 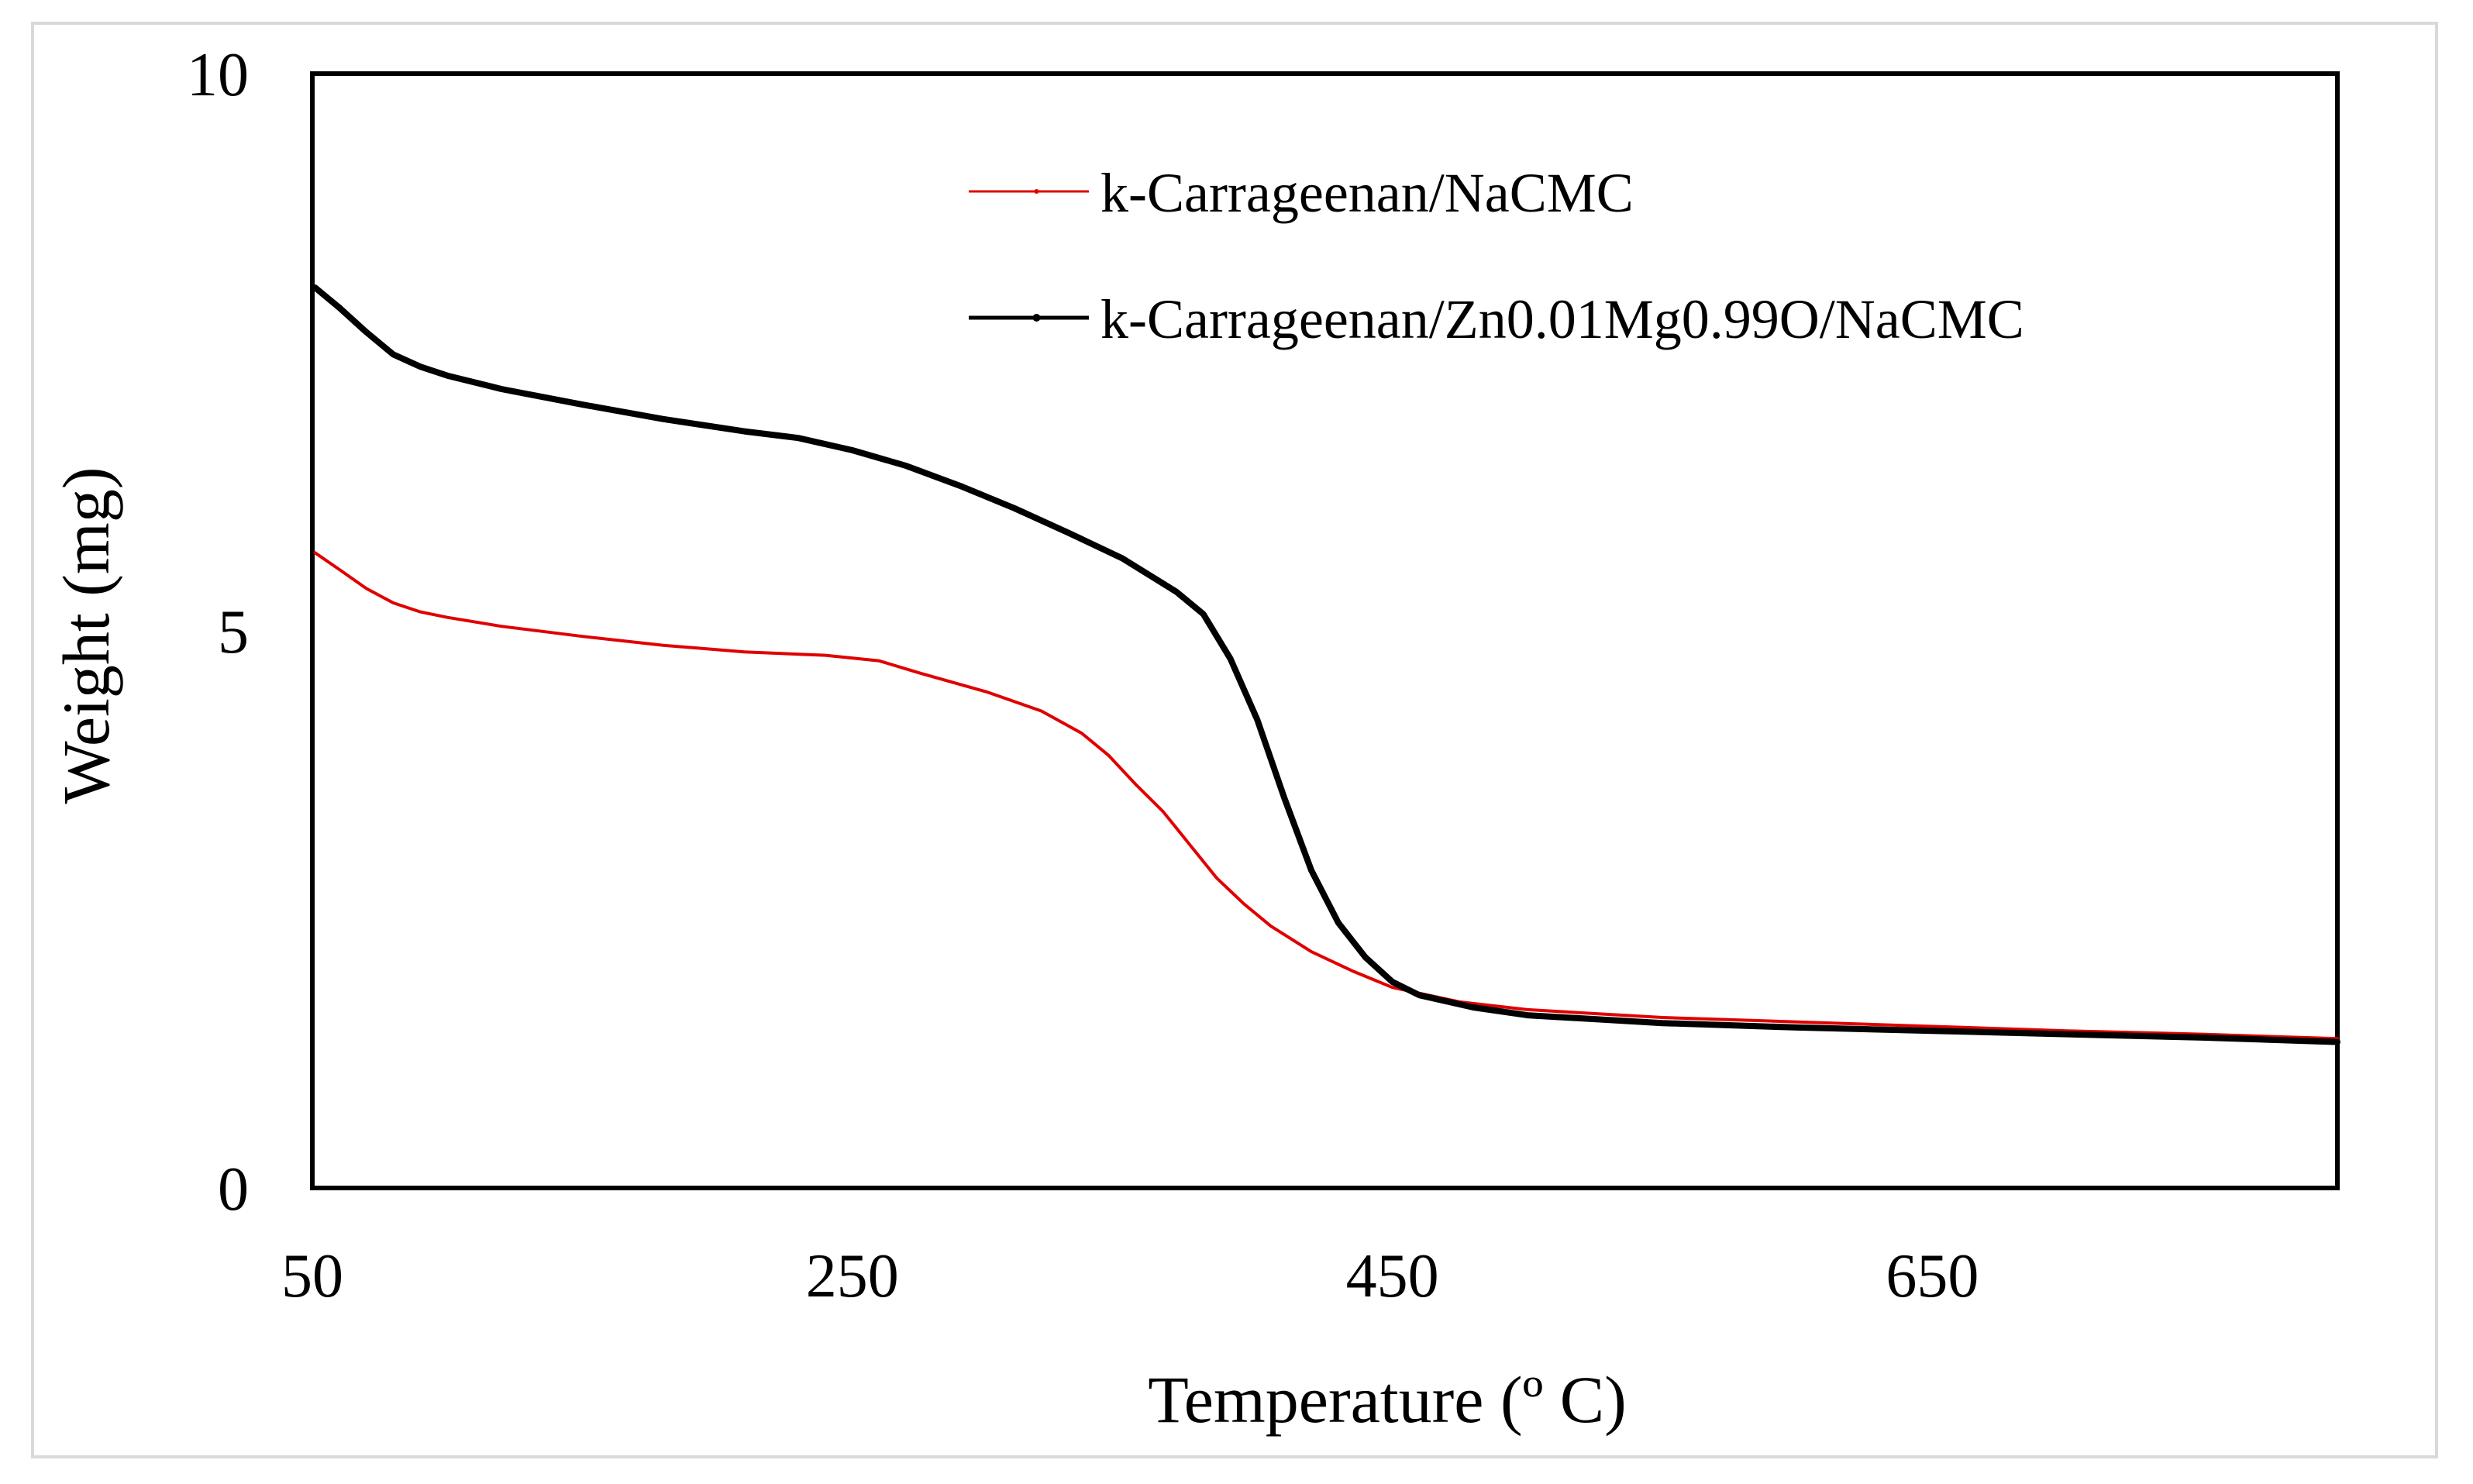 What do you see at coordinates (1367, 193) in the screenshot?
I see `legend-label-1: k-Carrageenan/NaCMC` at bounding box center [1367, 193].